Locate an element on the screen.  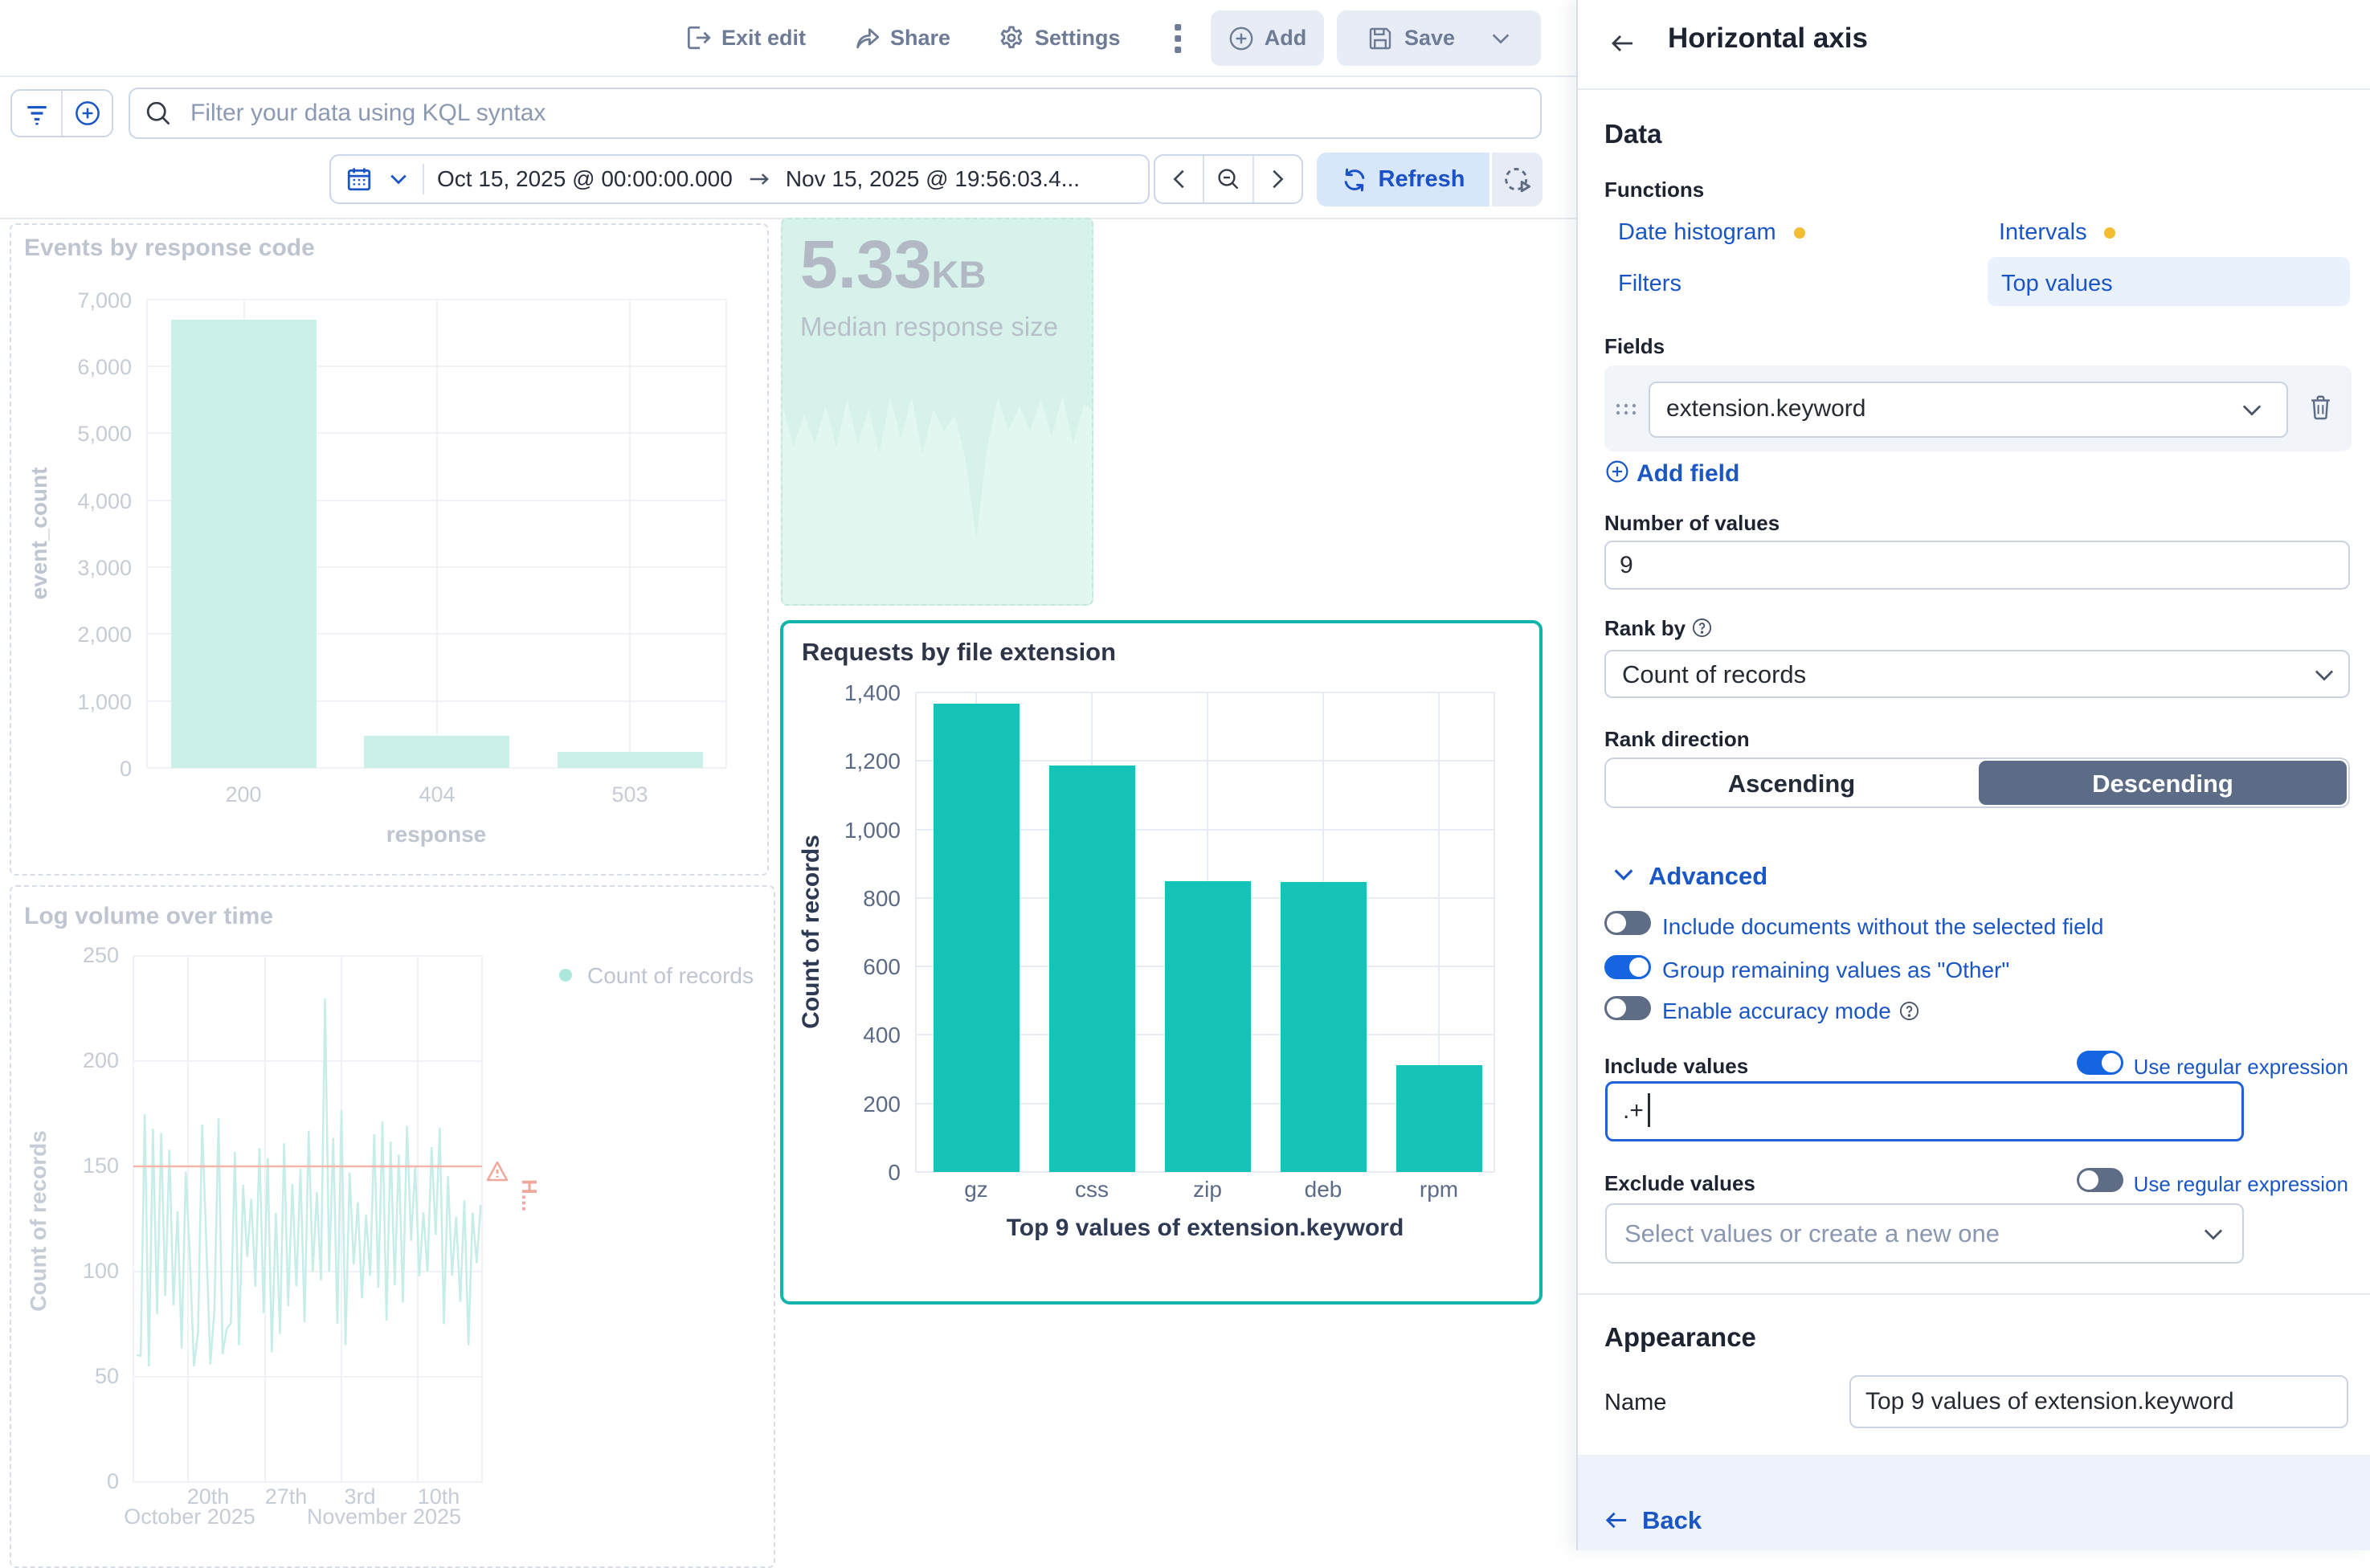
svg-text: event_count is located at coordinates (39, 534).